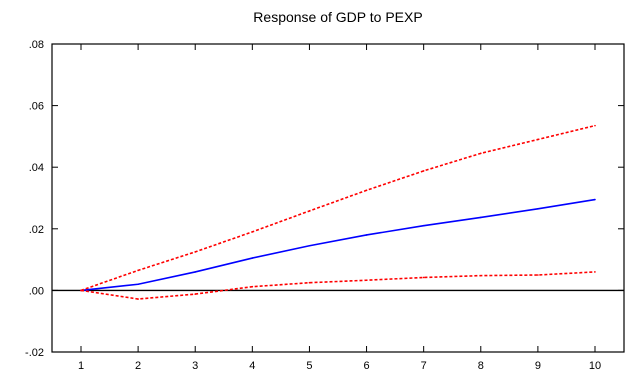 This screenshot has height=375, width=634. I want to click on x-tick-label: 1, so click(81, 366).